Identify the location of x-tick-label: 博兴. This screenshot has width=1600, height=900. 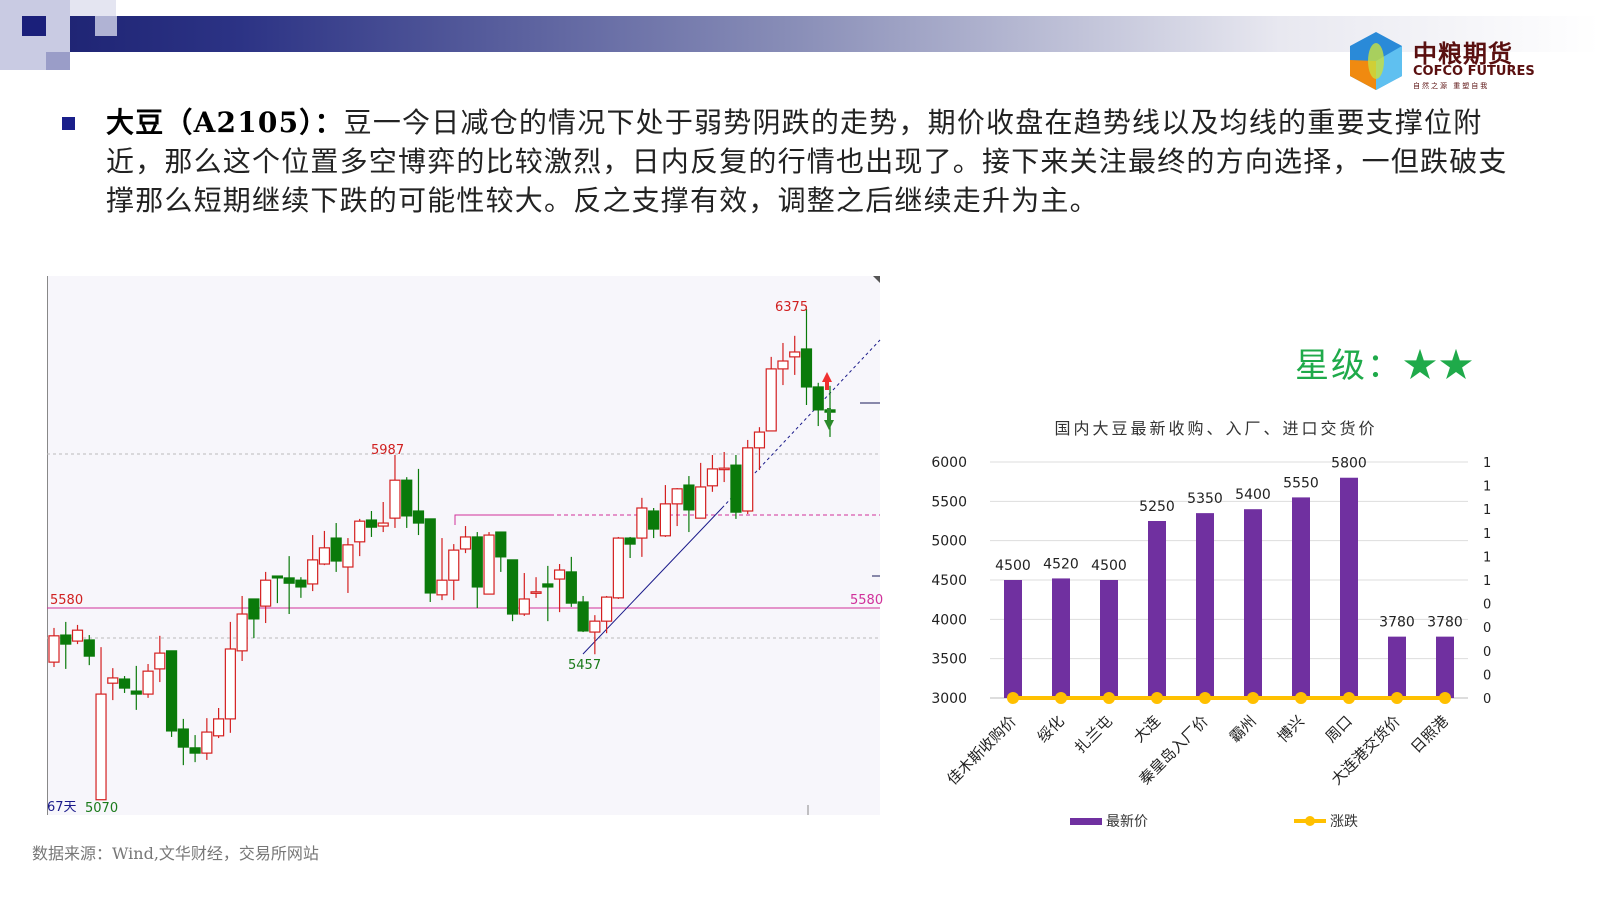
(1291, 729).